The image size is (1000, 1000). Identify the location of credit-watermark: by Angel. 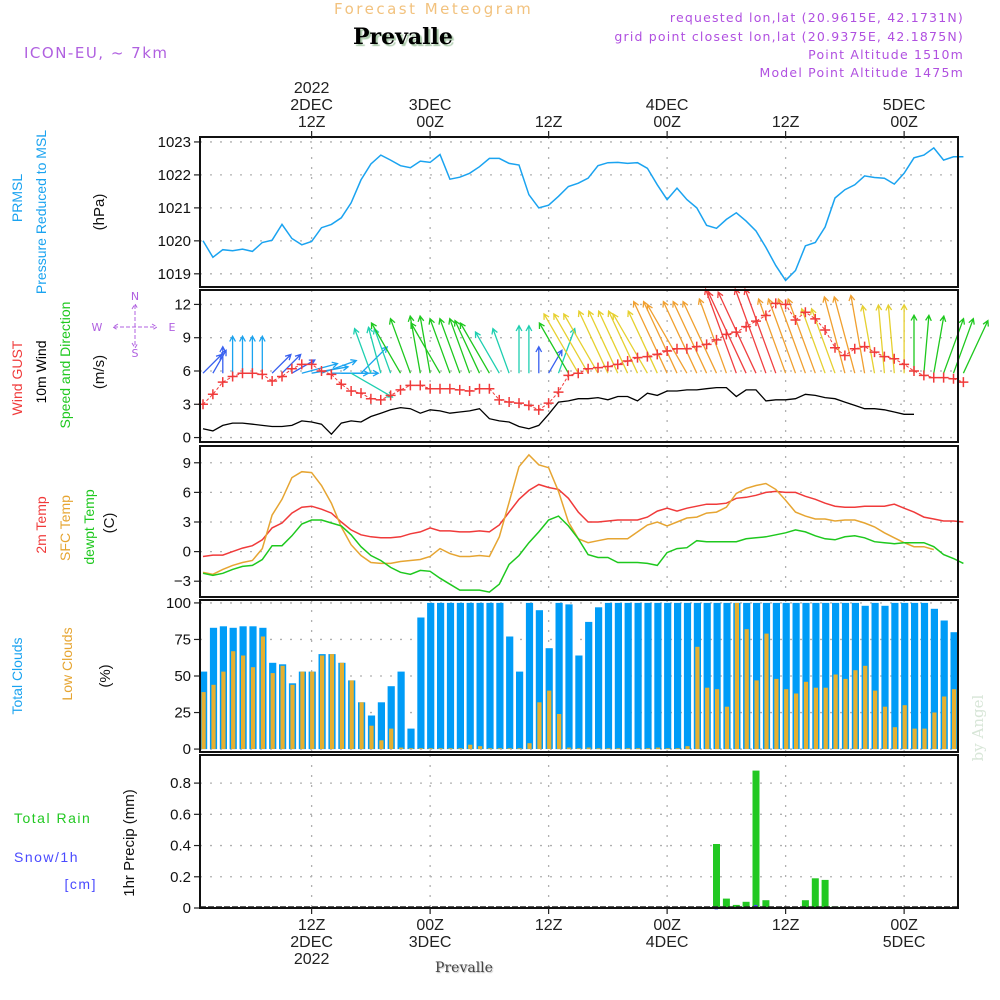
(978, 727).